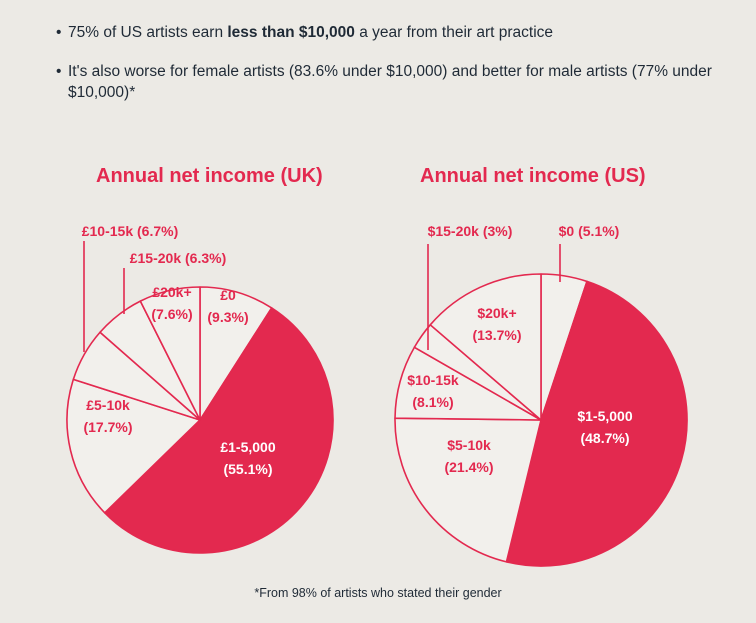  What do you see at coordinates (433, 380) in the screenshot?
I see `slice-label: $10-15k` at bounding box center [433, 380].